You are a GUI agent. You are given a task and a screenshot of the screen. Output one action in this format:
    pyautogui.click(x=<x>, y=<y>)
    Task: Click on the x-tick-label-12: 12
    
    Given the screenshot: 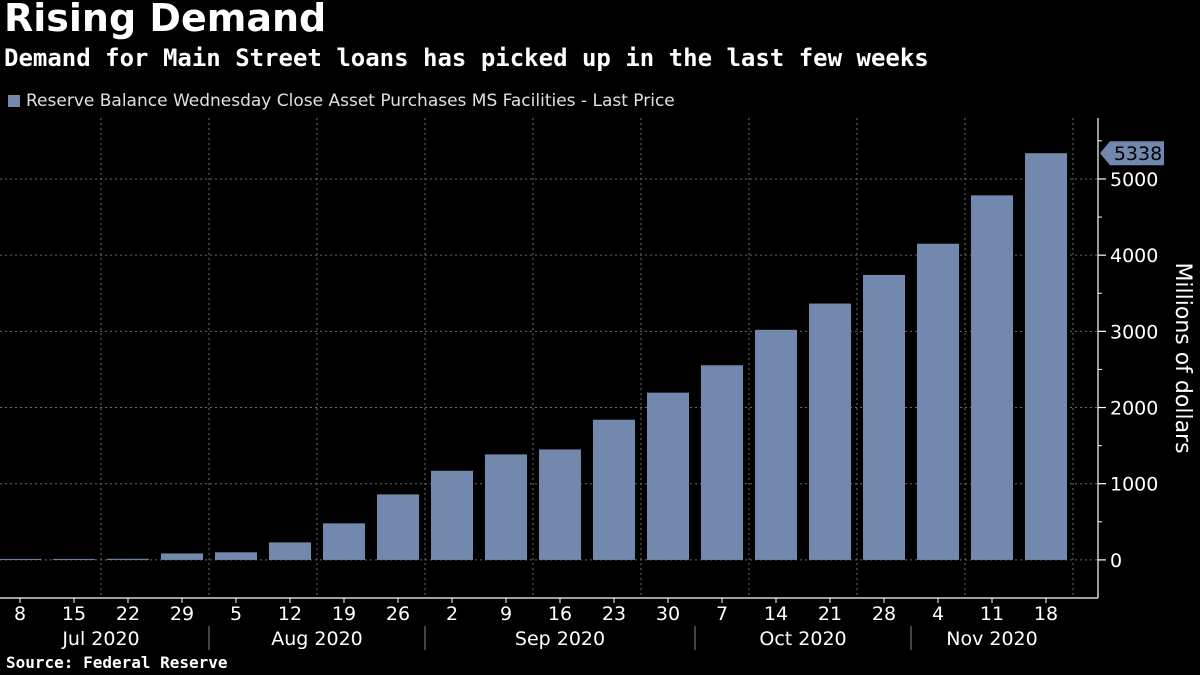 What is the action you would take?
    pyautogui.click(x=290, y=614)
    